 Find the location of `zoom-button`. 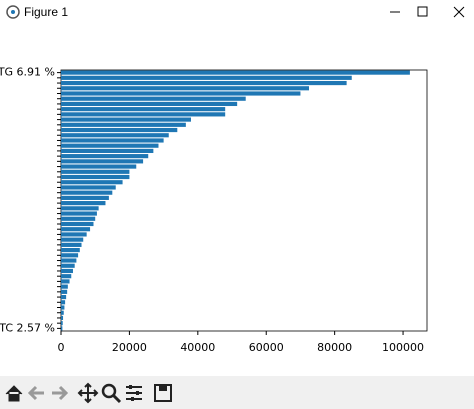

zoom-button is located at coordinates (111, 393).